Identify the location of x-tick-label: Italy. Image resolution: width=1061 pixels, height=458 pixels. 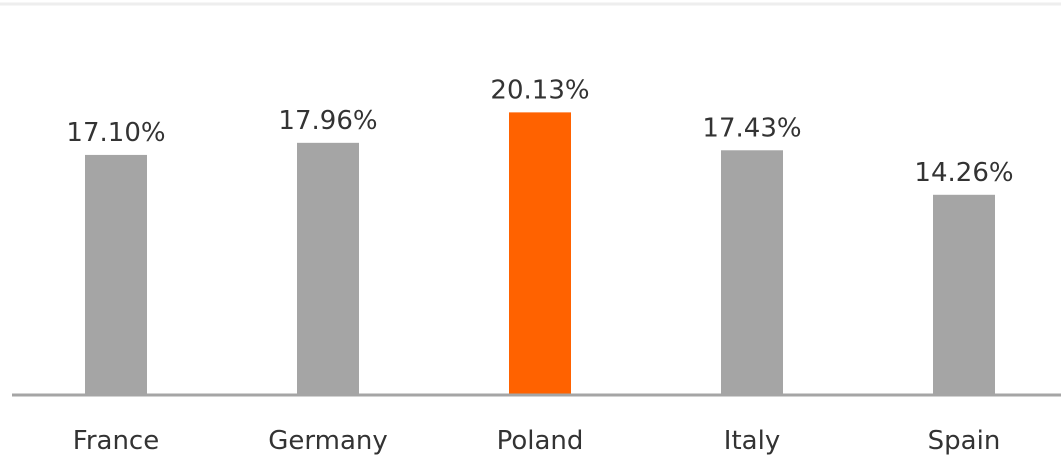
(752, 441).